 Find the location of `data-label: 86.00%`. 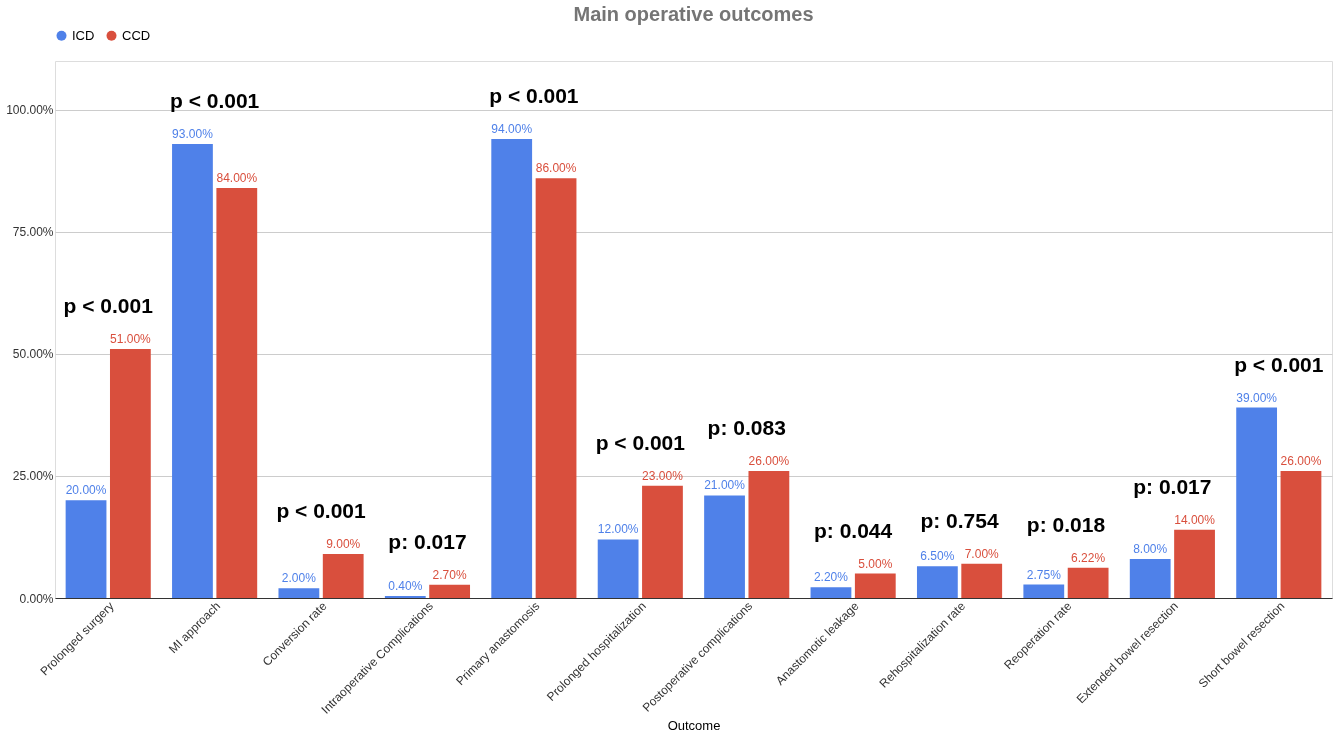

data-label: 86.00% is located at coordinates (556, 168).